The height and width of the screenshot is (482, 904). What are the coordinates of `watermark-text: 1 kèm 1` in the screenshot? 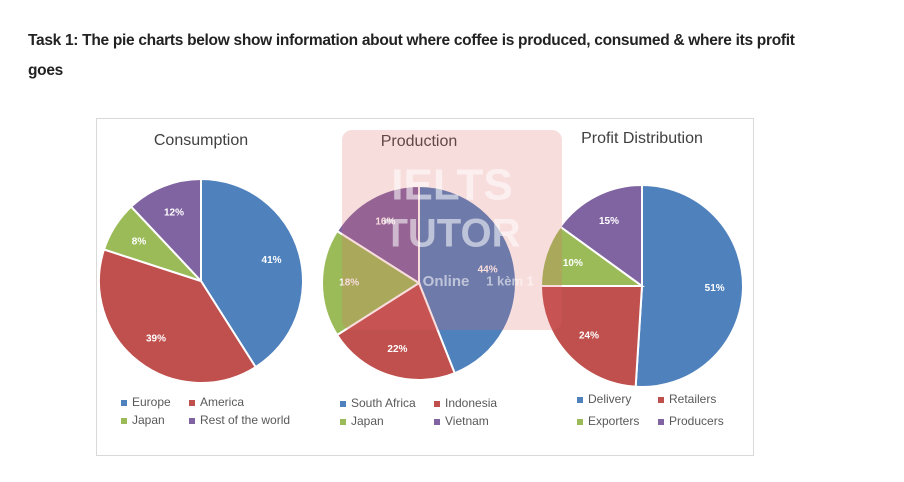 It's located at (510, 280).